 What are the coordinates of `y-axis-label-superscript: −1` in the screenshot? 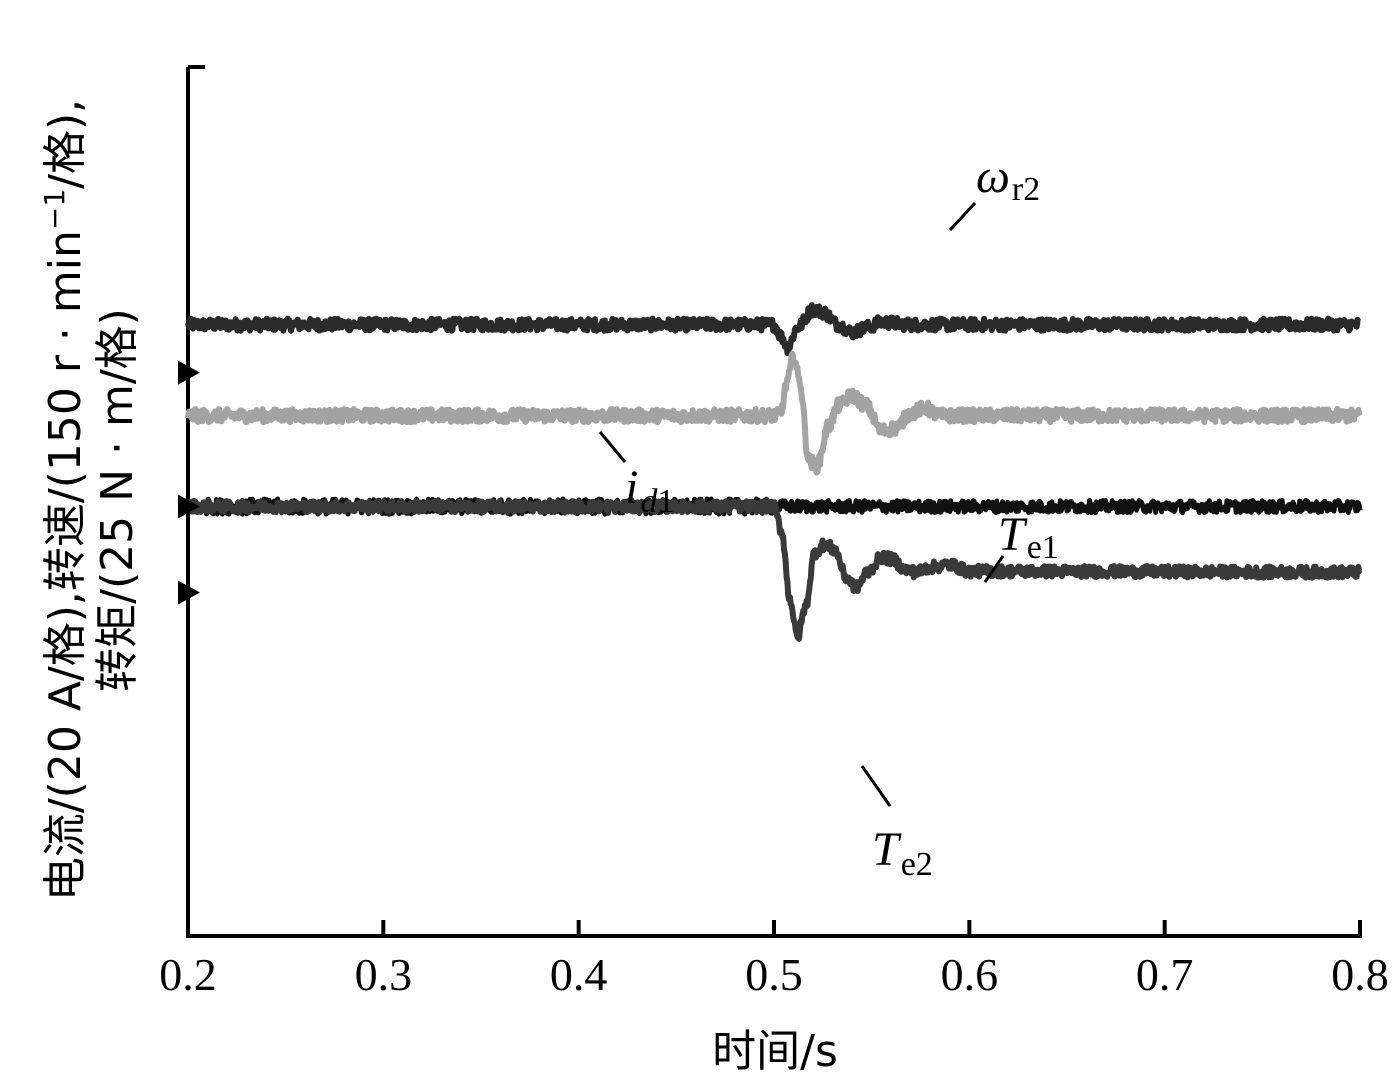 It's located at (54, 209).